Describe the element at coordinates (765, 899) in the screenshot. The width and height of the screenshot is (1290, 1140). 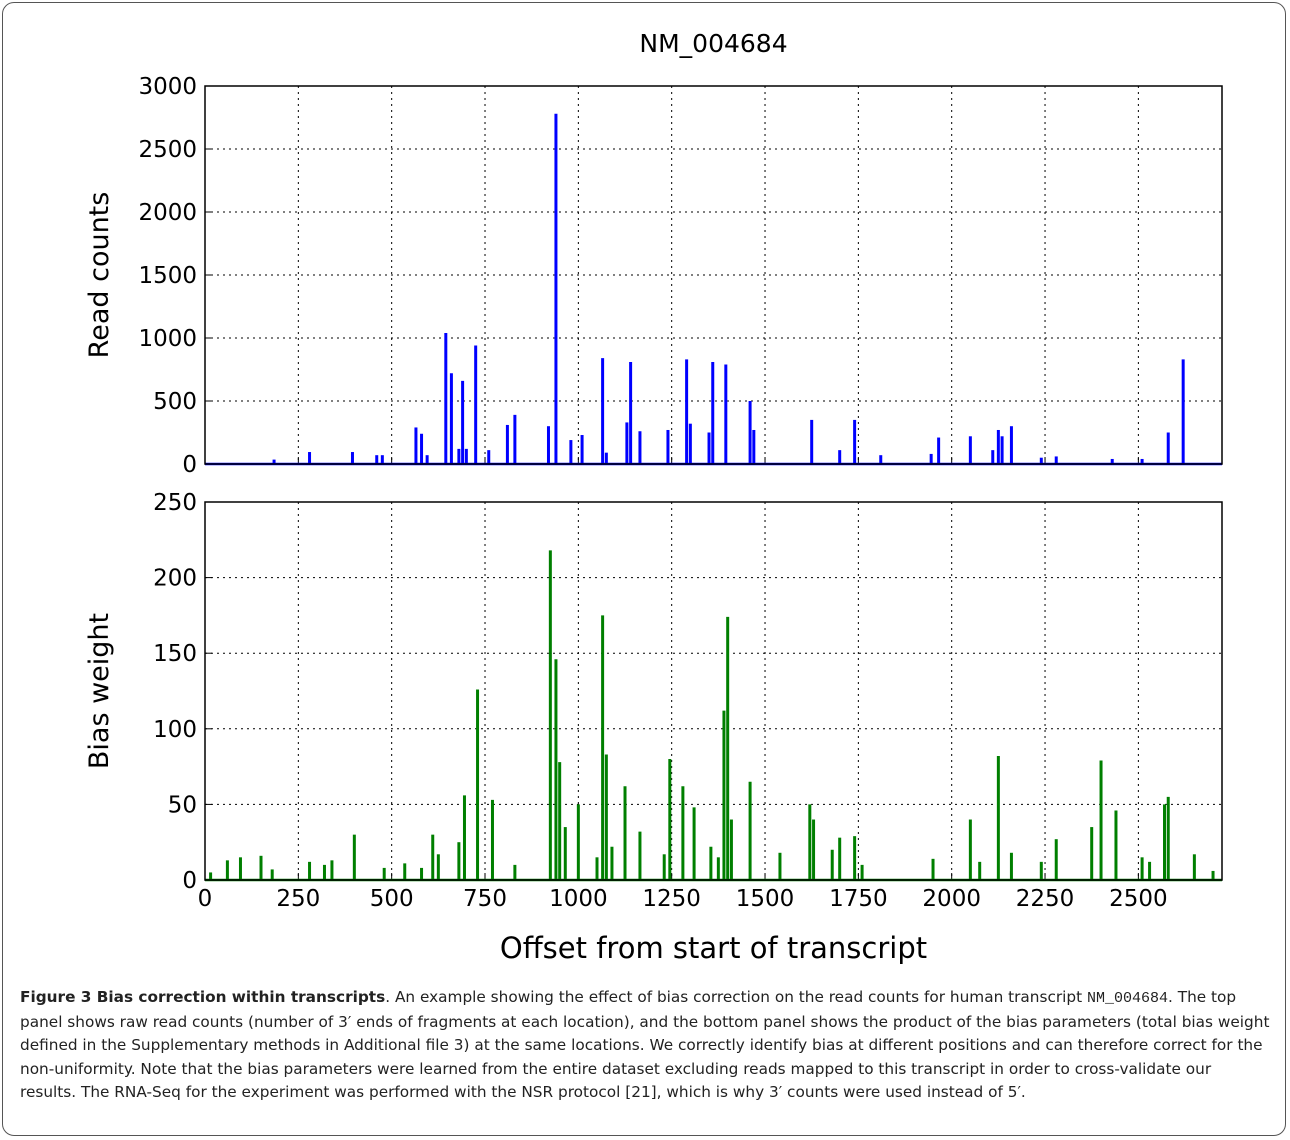
I see `x-tick-label: 1500` at that location.